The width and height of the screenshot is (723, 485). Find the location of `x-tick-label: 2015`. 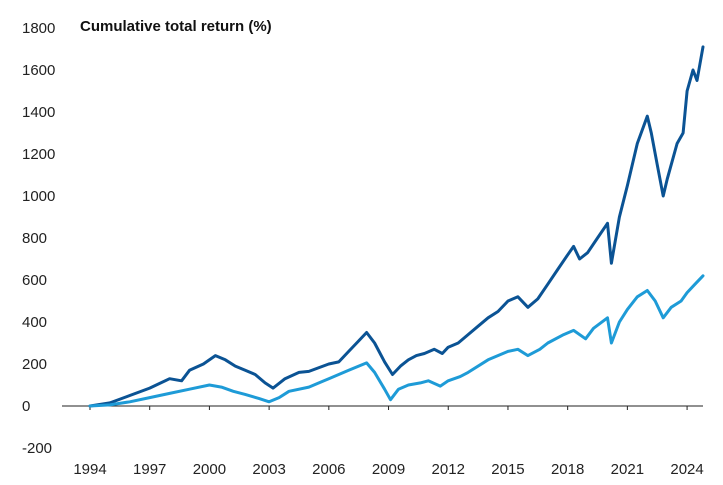

x-tick-label: 2015 is located at coordinates (507, 469).